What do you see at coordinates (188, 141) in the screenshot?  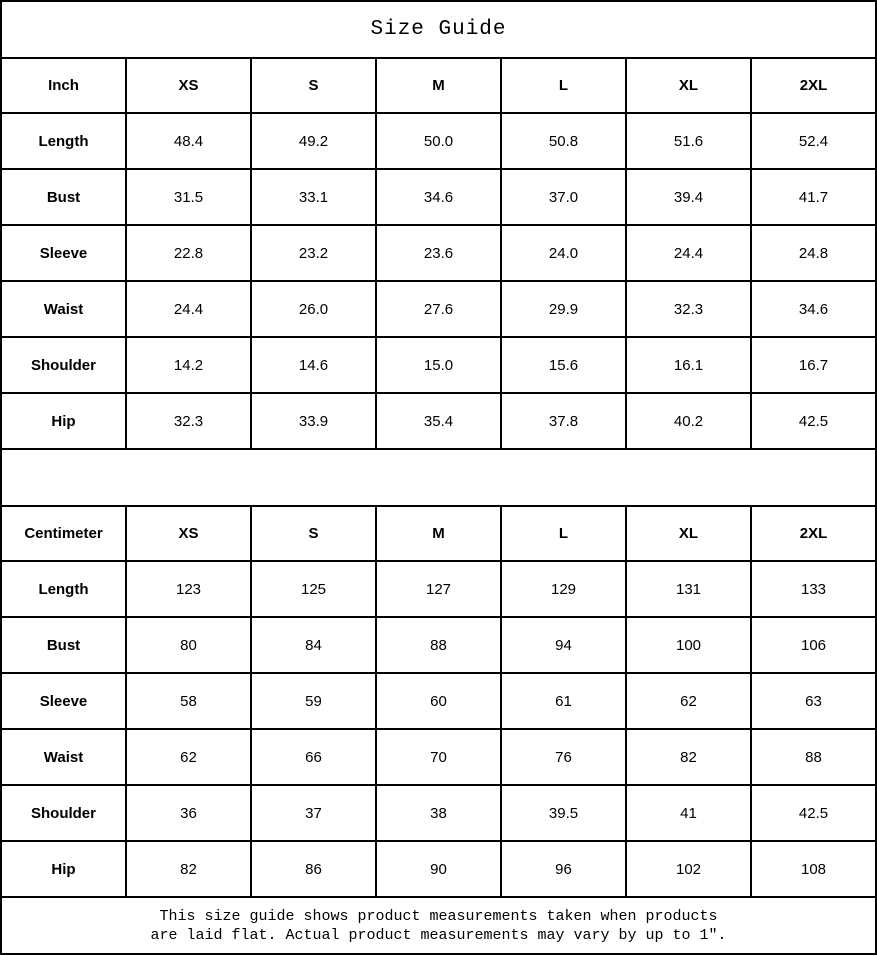 I see `cell-value: 48.4` at bounding box center [188, 141].